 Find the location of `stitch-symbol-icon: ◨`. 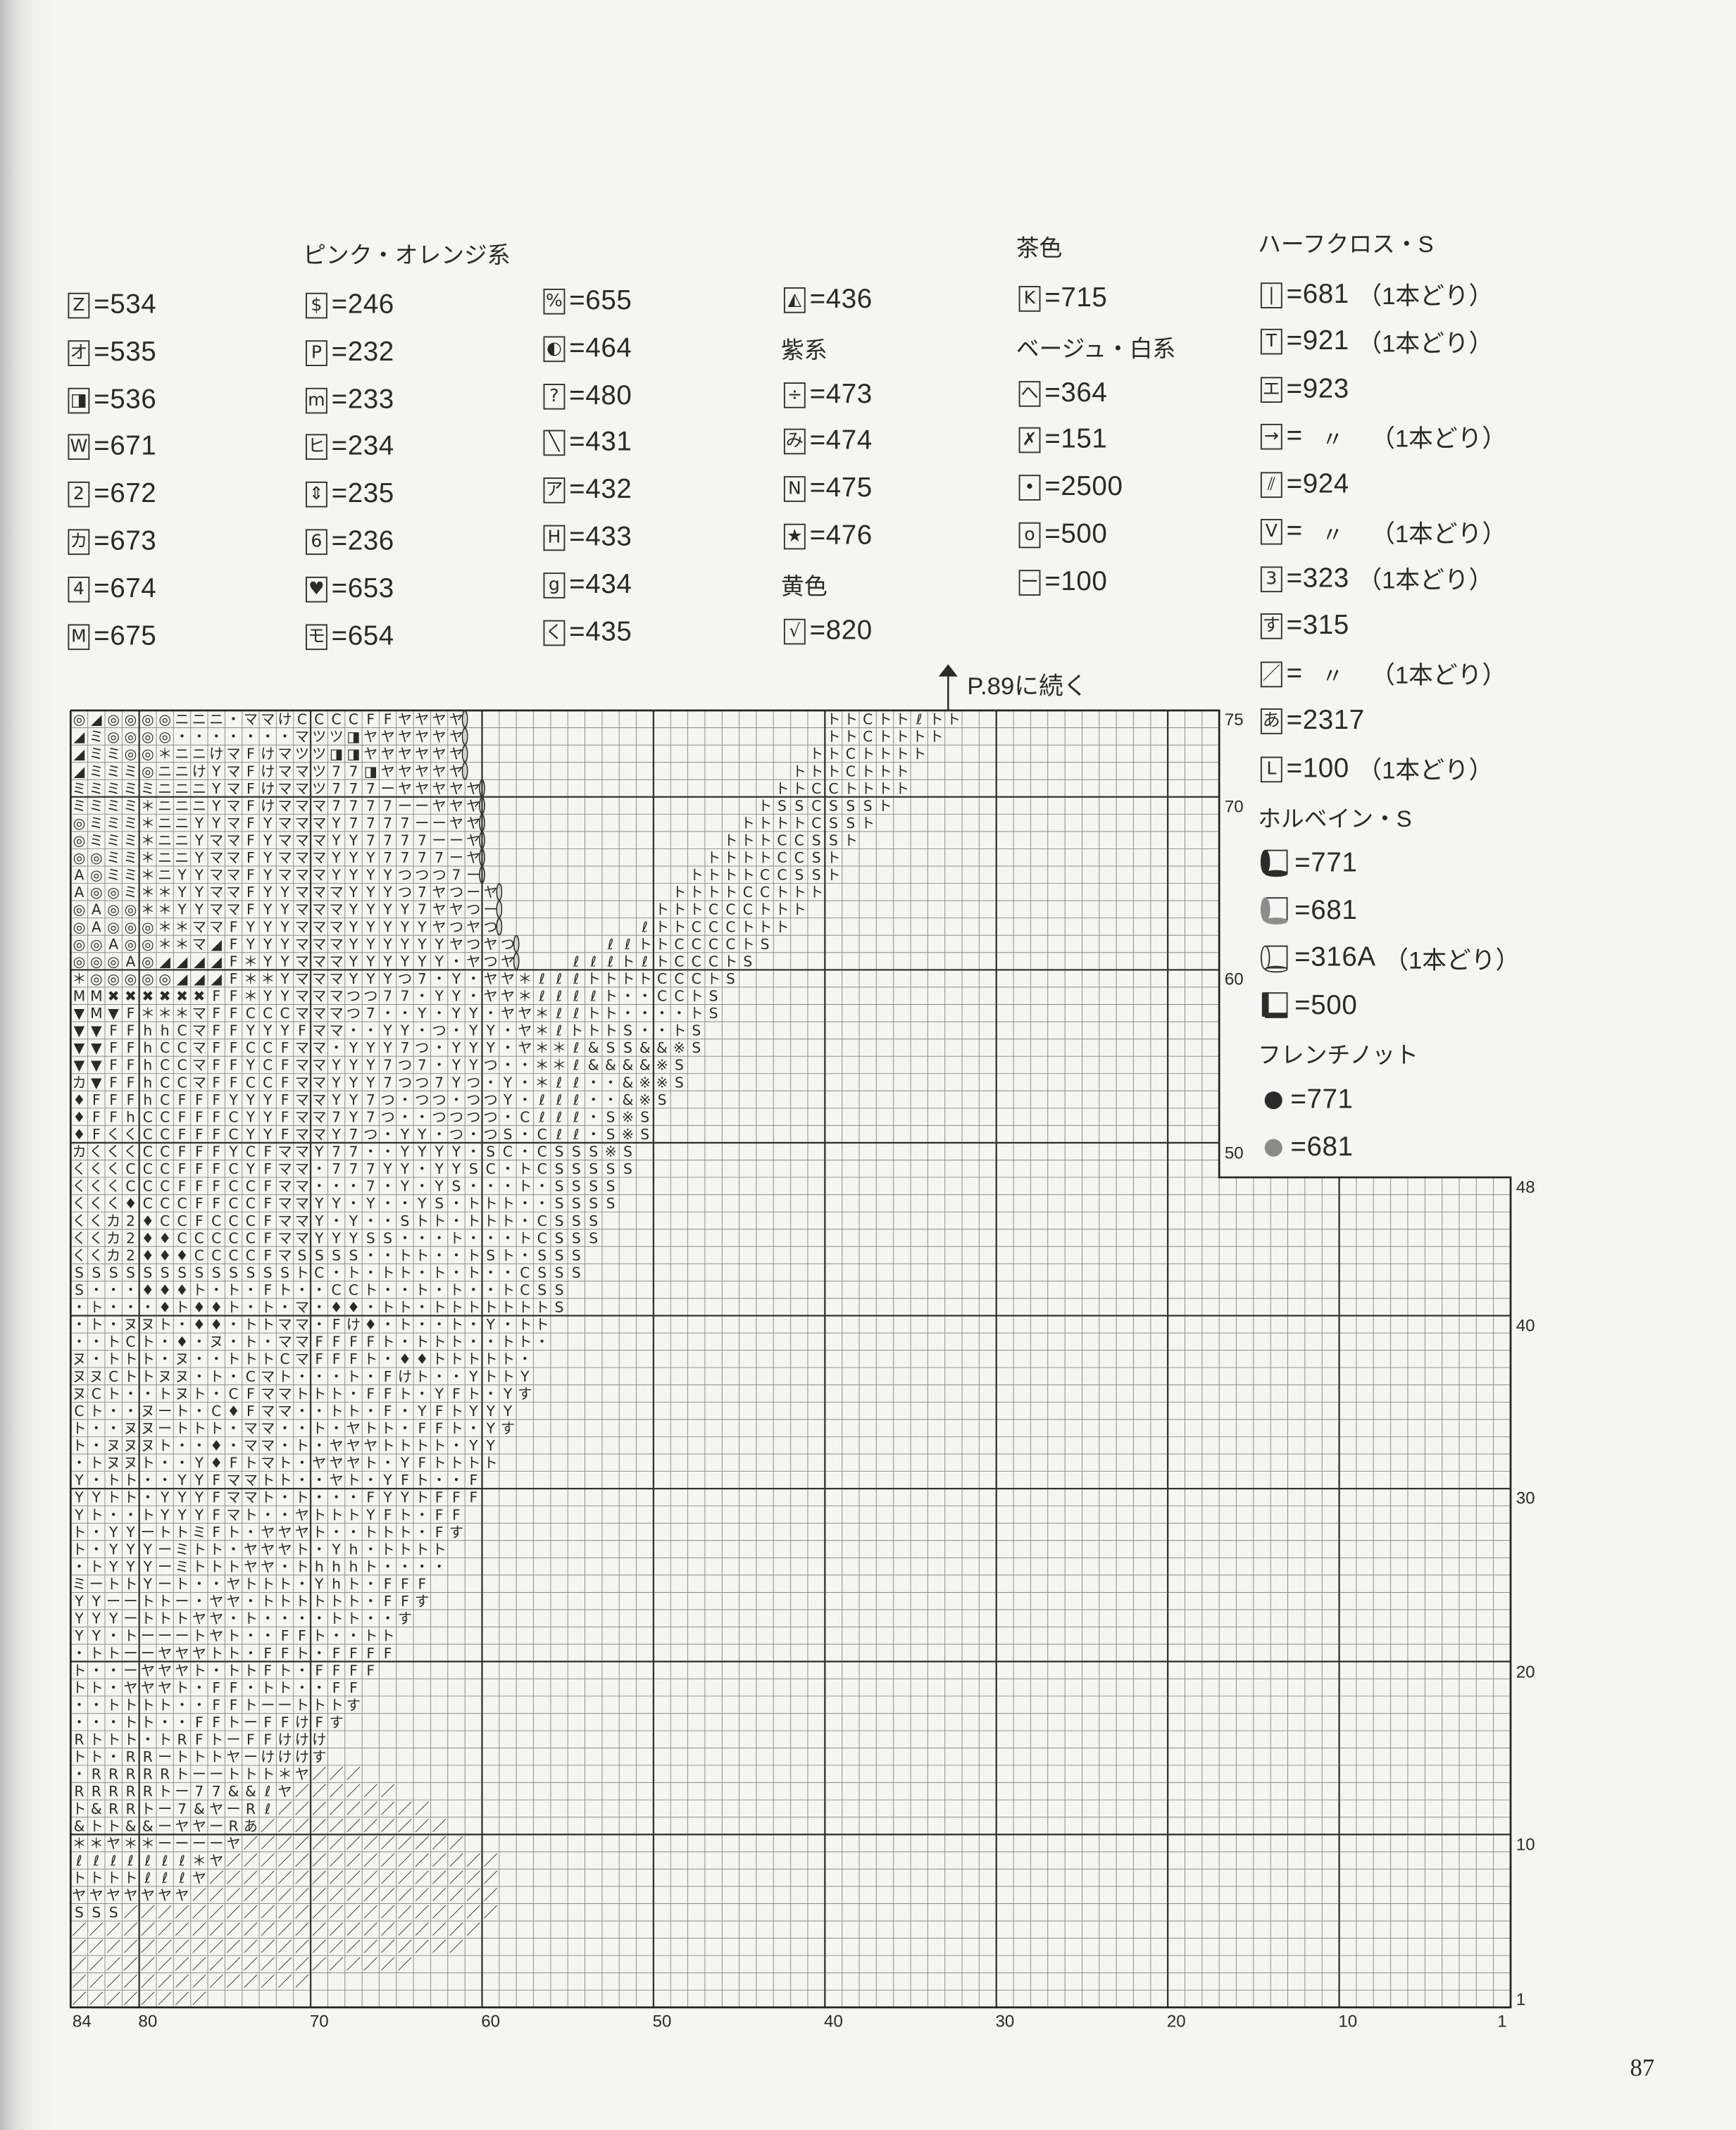

stitch-symbol-icon: ◨ is located at coordinates (79, 400).